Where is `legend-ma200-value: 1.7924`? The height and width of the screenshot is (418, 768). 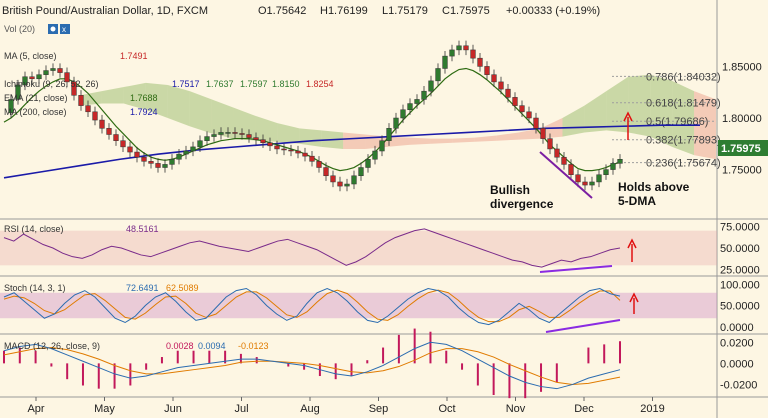
legend-ma200-value: 1.7924 is located at coordinates (144, 112).